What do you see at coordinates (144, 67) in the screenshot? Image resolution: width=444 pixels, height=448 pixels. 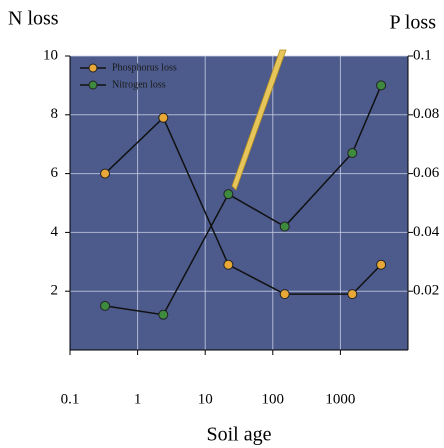 I see `legend-label: Phosphorus loss` at bounding box center [144, 67].